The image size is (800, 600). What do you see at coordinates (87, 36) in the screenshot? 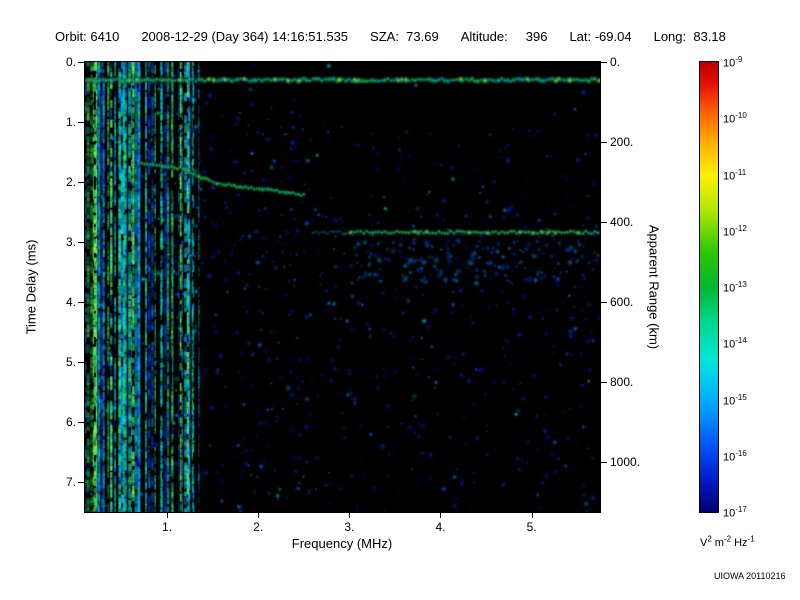
I see `header-item: Orbit: 6410` at bounding box center [87, 36].